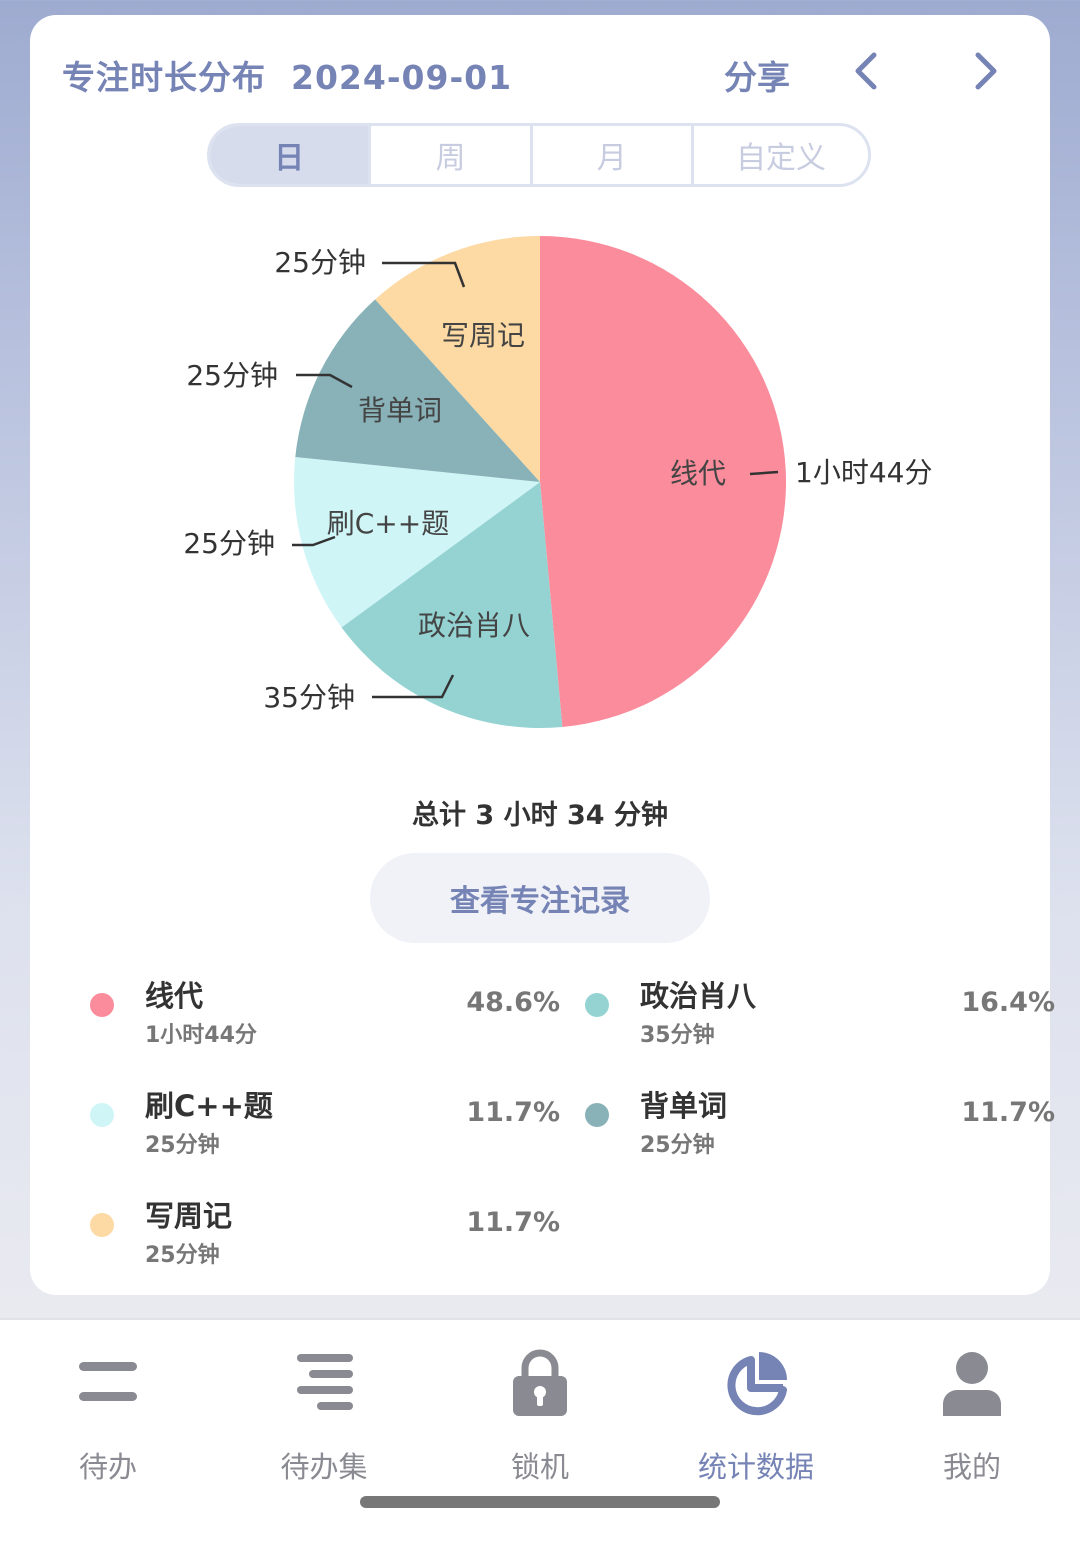 This screenshot has height=1550, width=1080. I want to click on legend-percent: 16.4%, so click(1008, 1002).